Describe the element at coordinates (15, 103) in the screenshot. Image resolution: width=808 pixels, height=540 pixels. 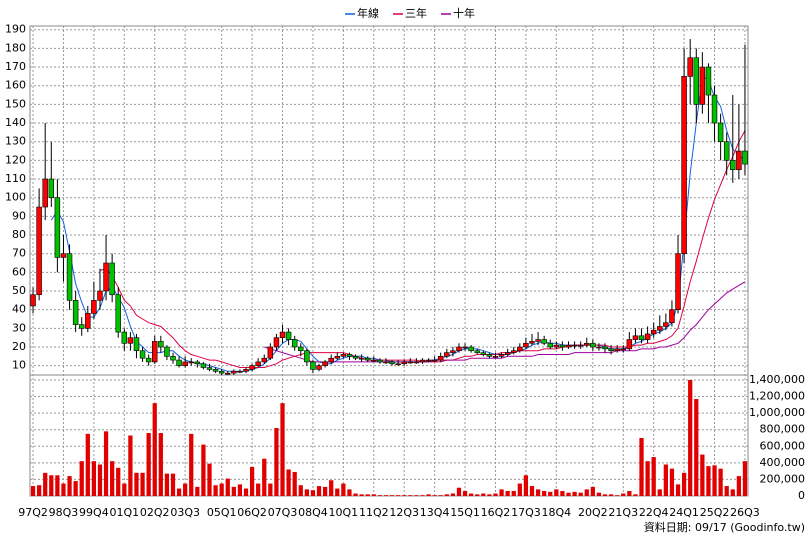
I see `y-tick-label: 150` at that location.